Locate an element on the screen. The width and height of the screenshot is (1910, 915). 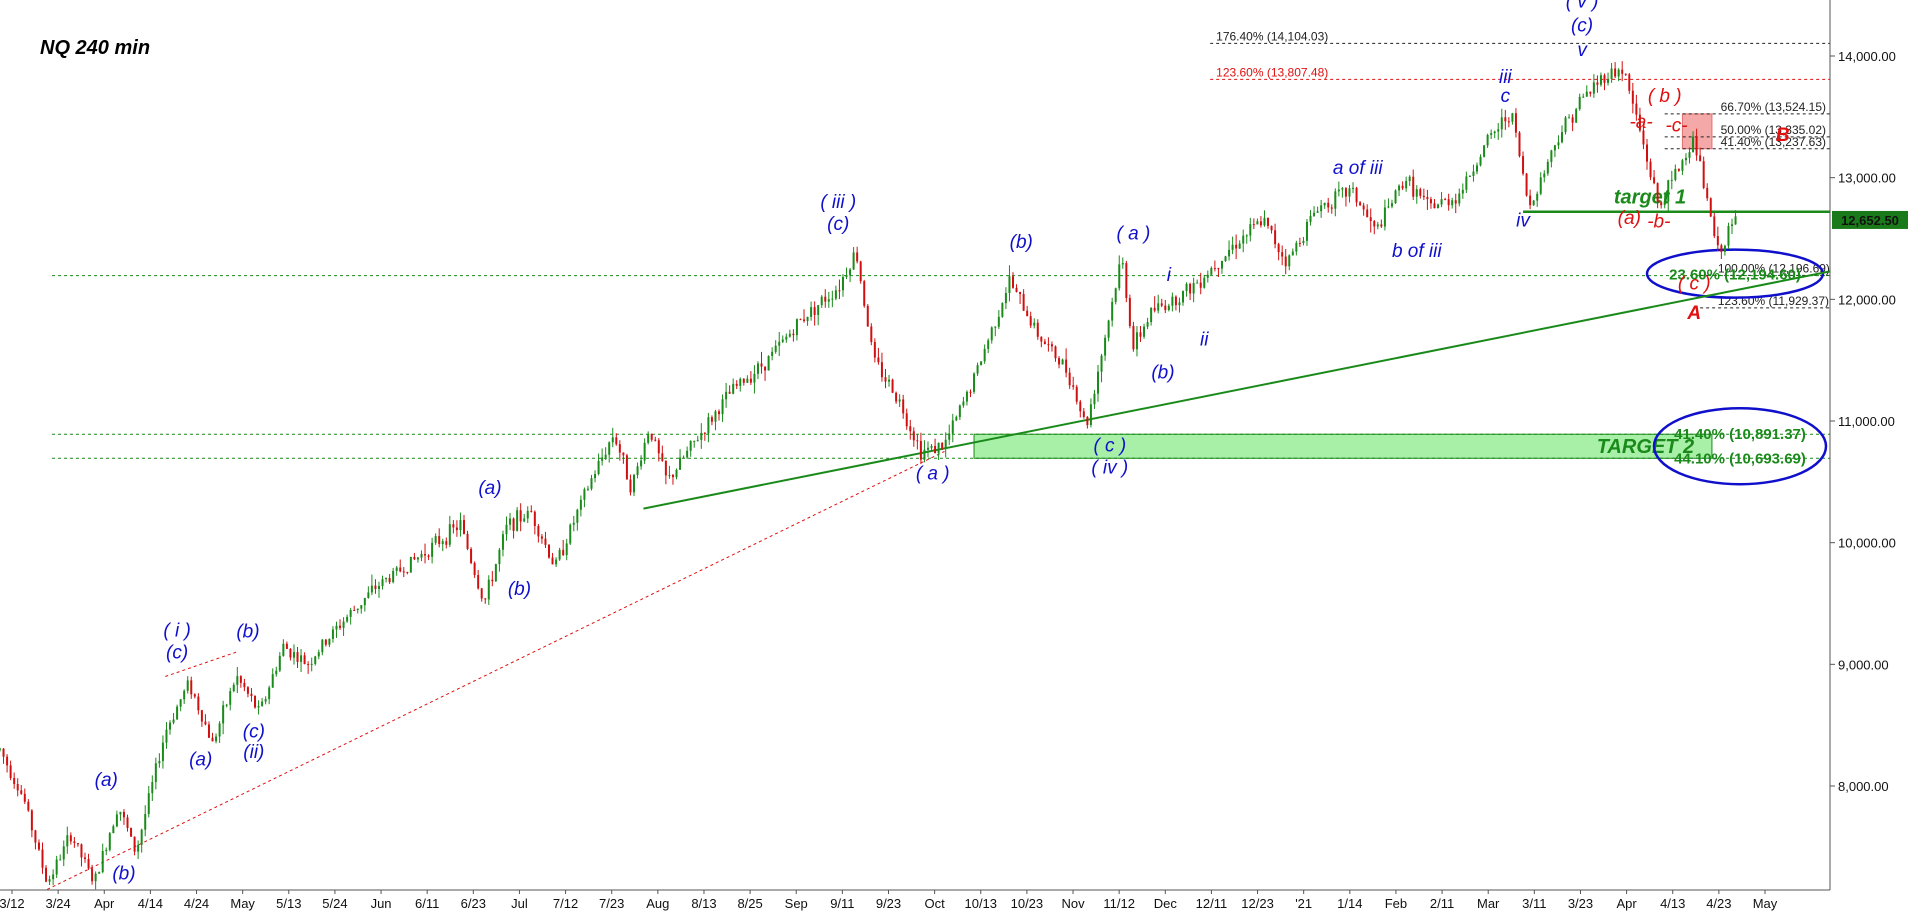
wave-label: ( iv ) is located at coordinates (1109, 467).